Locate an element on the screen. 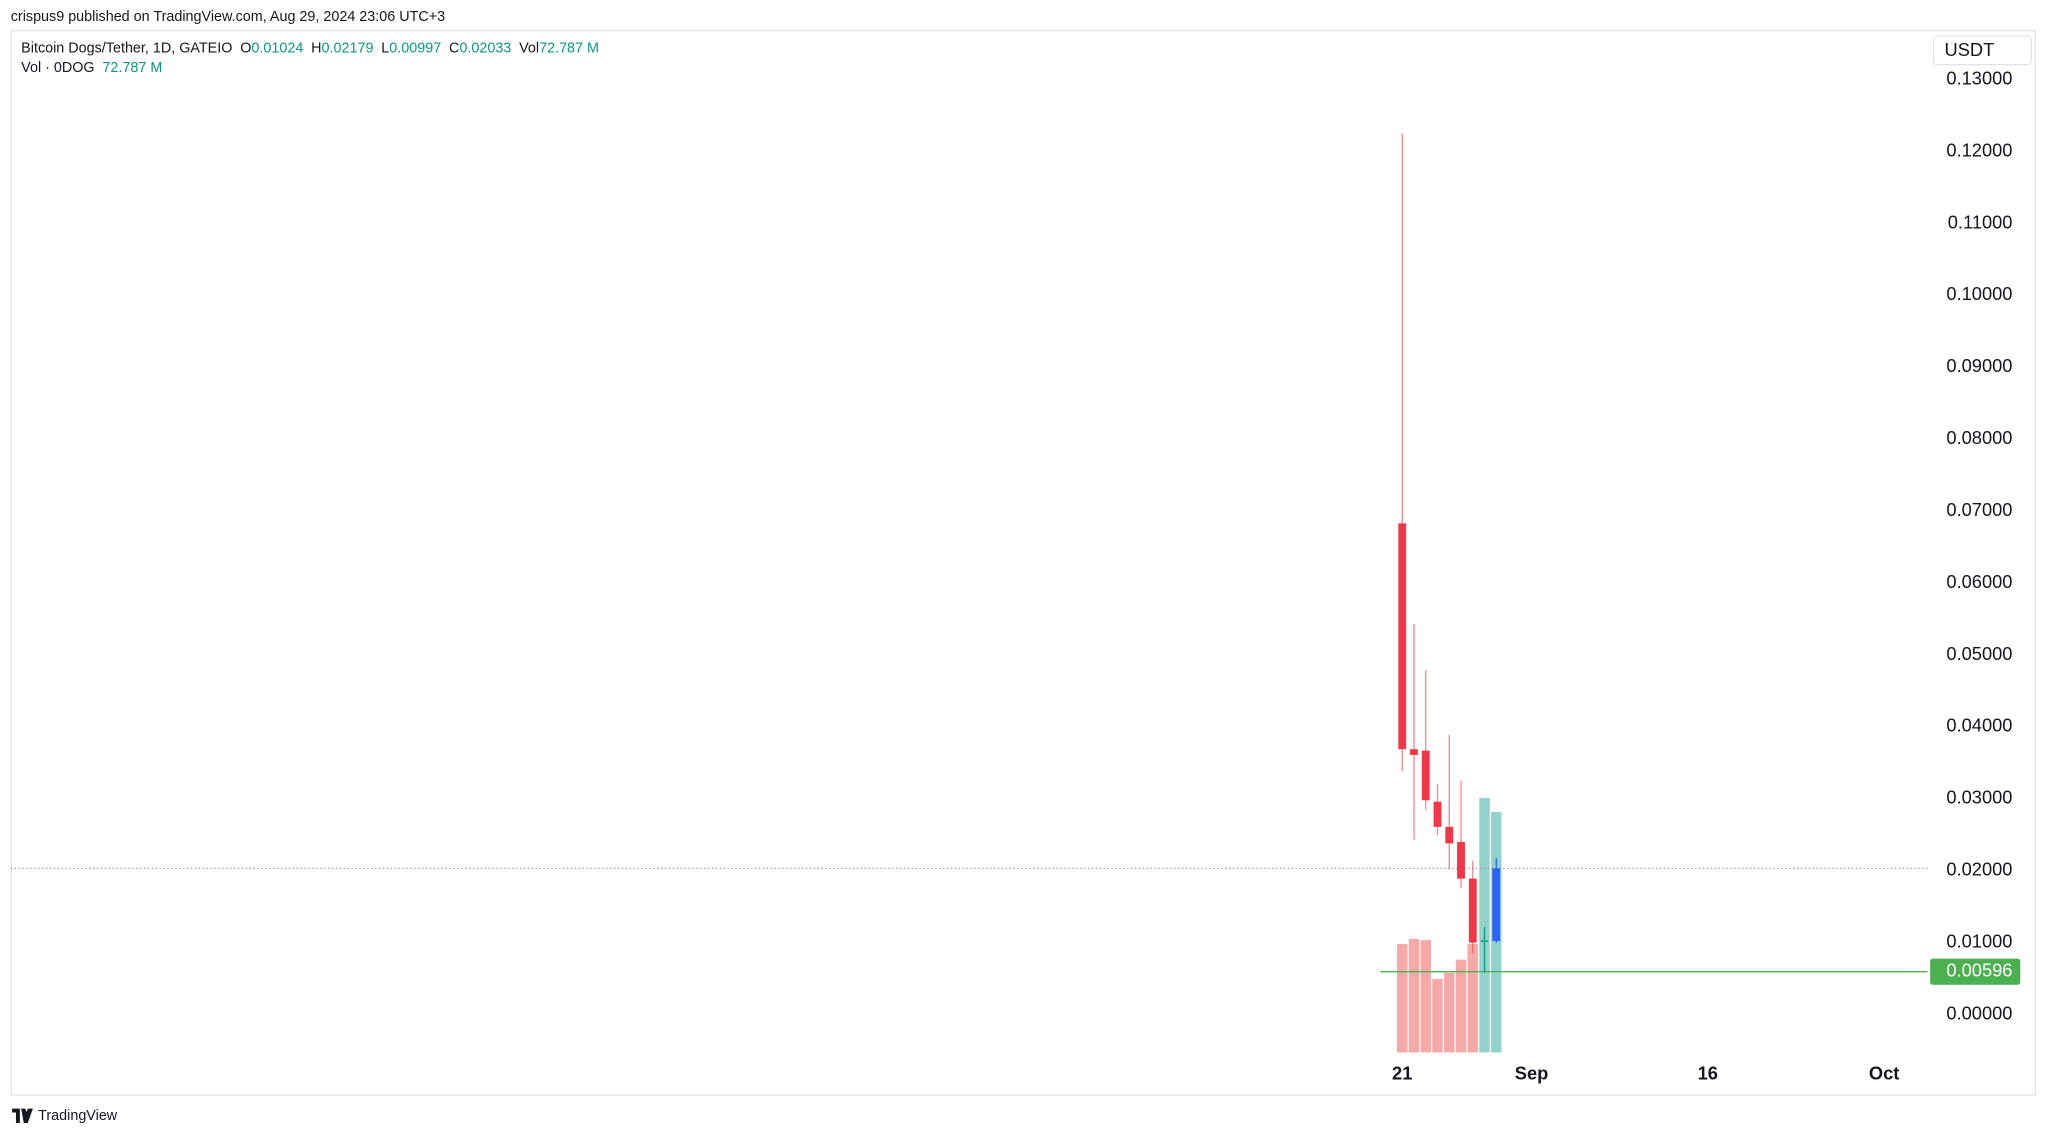  h-label: H is located at coordinates (316, 48).